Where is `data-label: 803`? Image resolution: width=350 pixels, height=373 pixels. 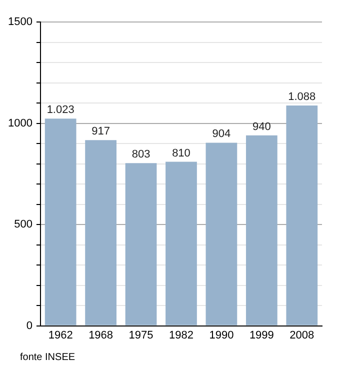 data-label: 803 is located at coordinates (141, 154).